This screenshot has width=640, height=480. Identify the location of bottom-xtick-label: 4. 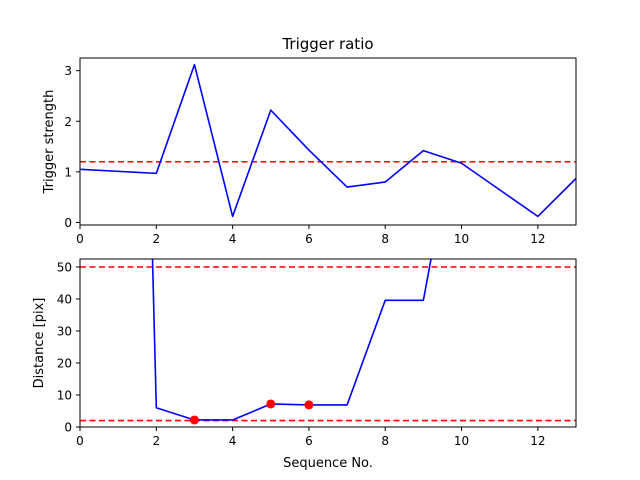
(233, 441).